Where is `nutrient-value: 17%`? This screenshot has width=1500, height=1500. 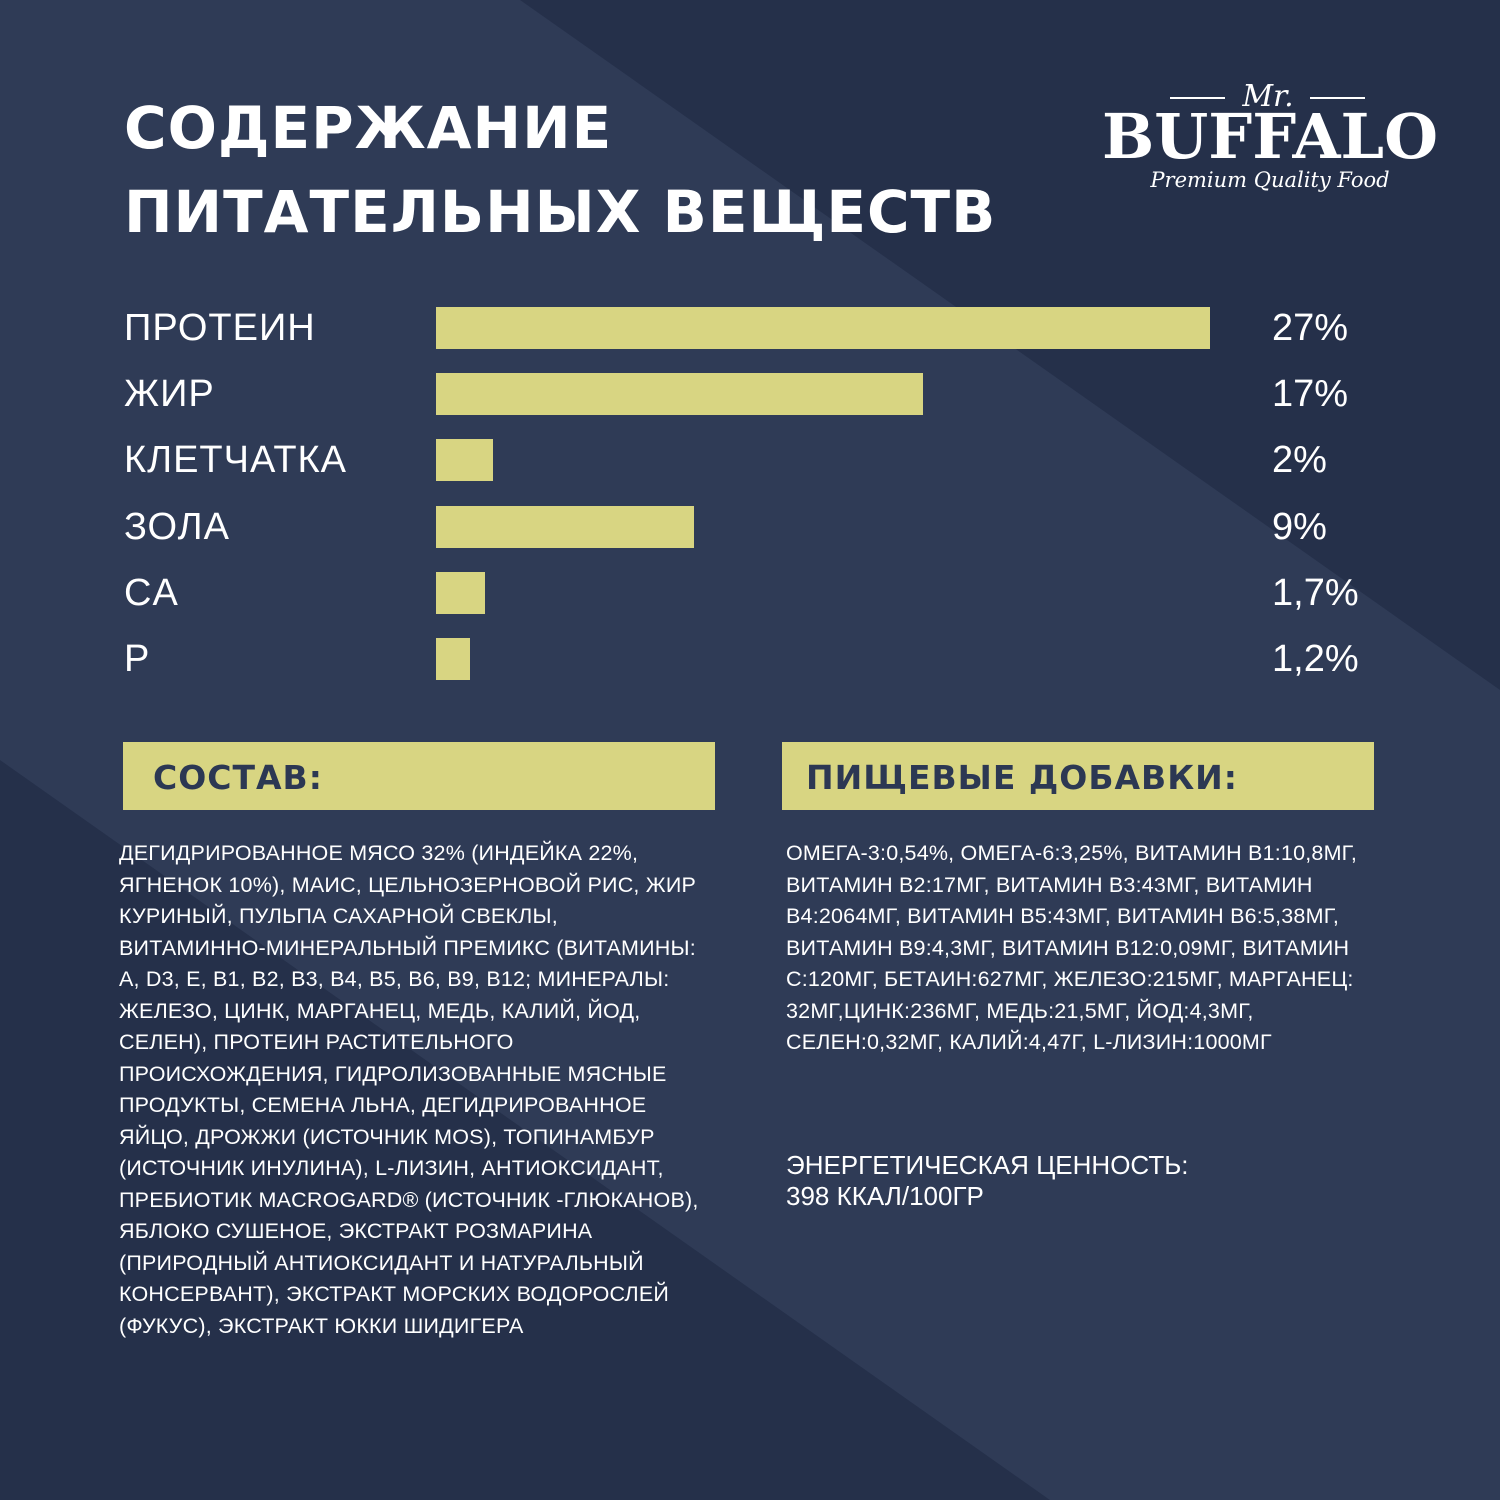
nutrient-value: 17% is located at coordinates (1310, 394).